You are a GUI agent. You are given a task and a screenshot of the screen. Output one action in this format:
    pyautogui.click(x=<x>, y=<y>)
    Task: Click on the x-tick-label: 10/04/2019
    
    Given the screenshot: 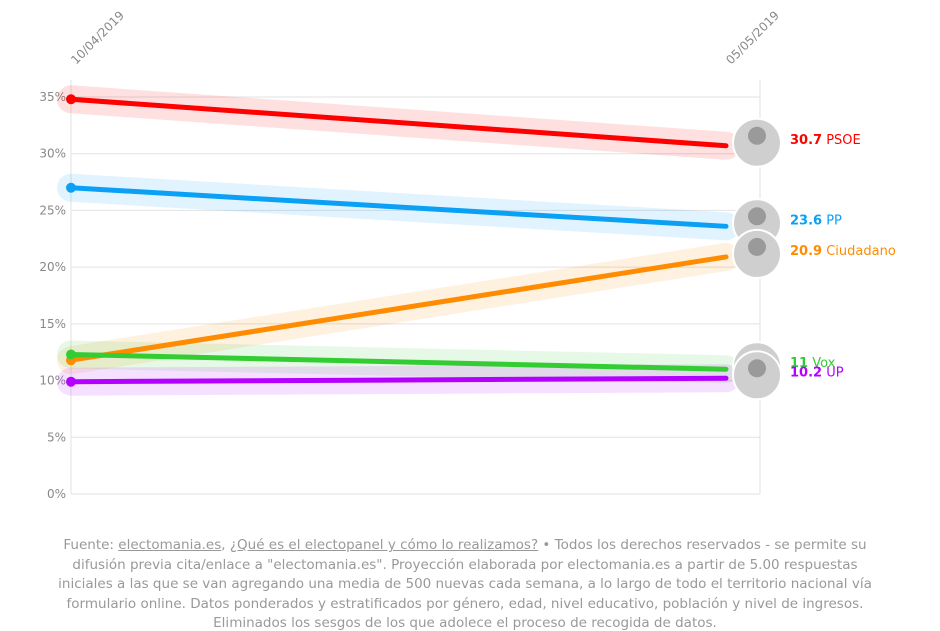 What is the action you would take?
    pyautogui.click(x=97, y=37)
    